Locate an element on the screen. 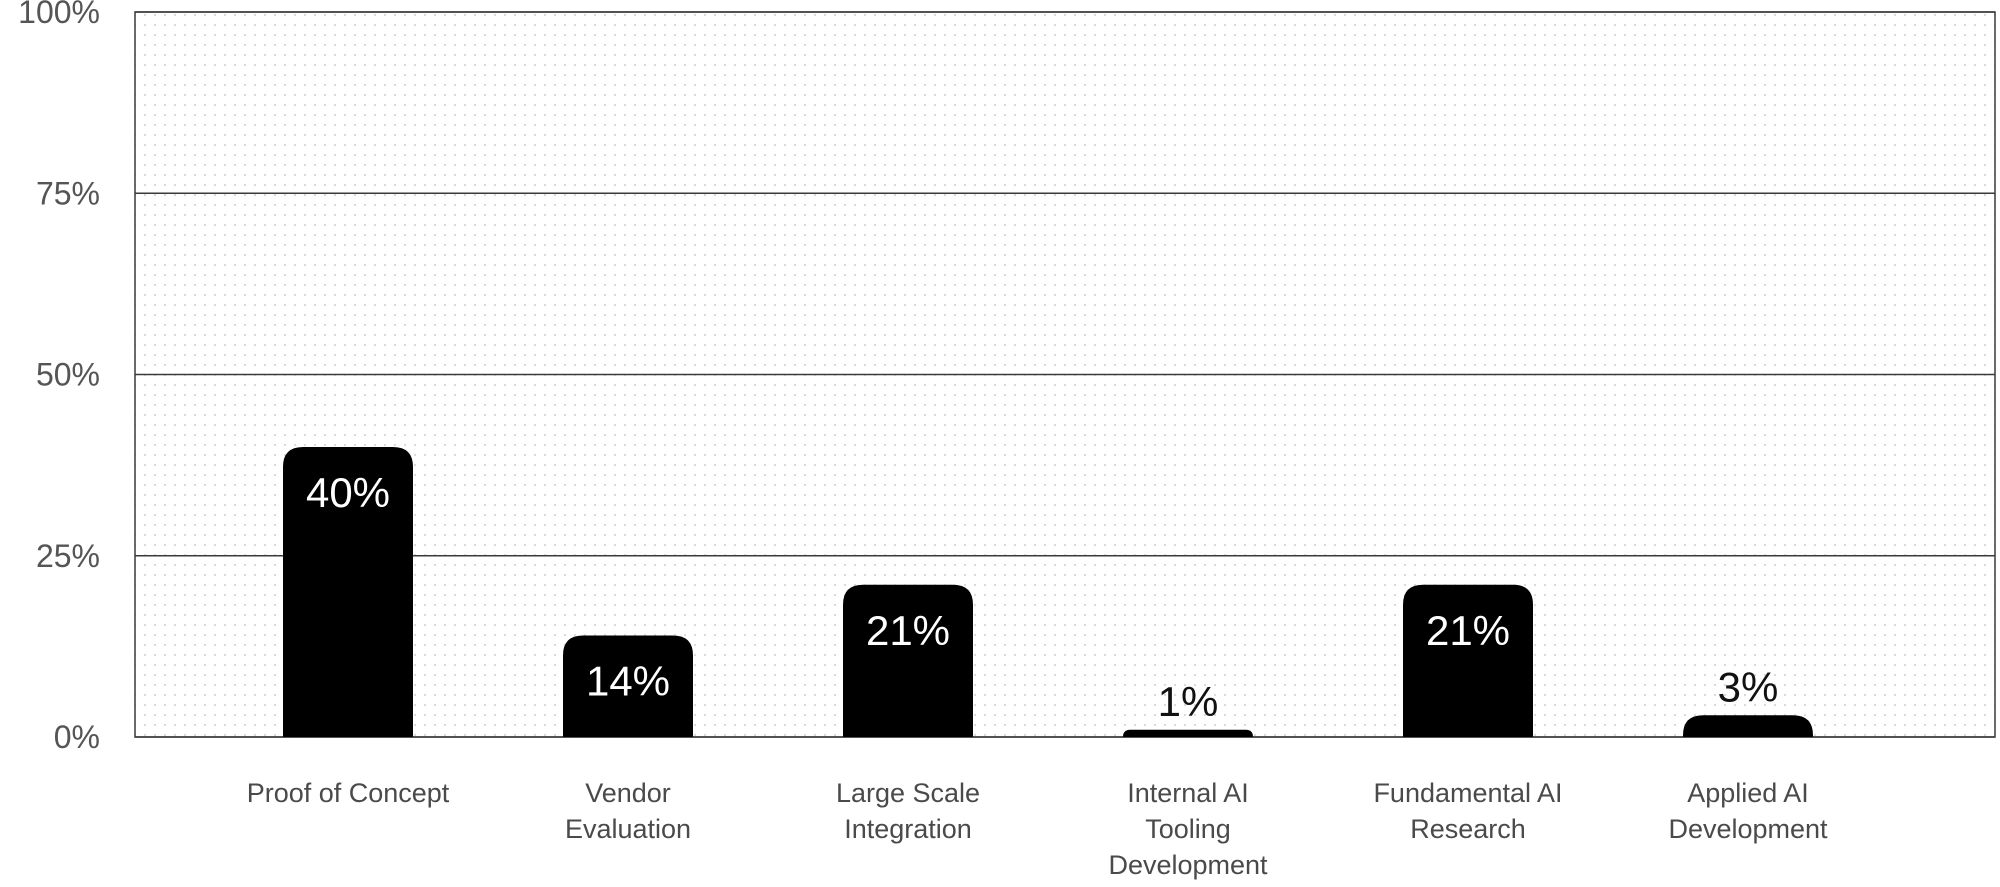  x-tick-label: Vendor is located at coordinates (628, 793).